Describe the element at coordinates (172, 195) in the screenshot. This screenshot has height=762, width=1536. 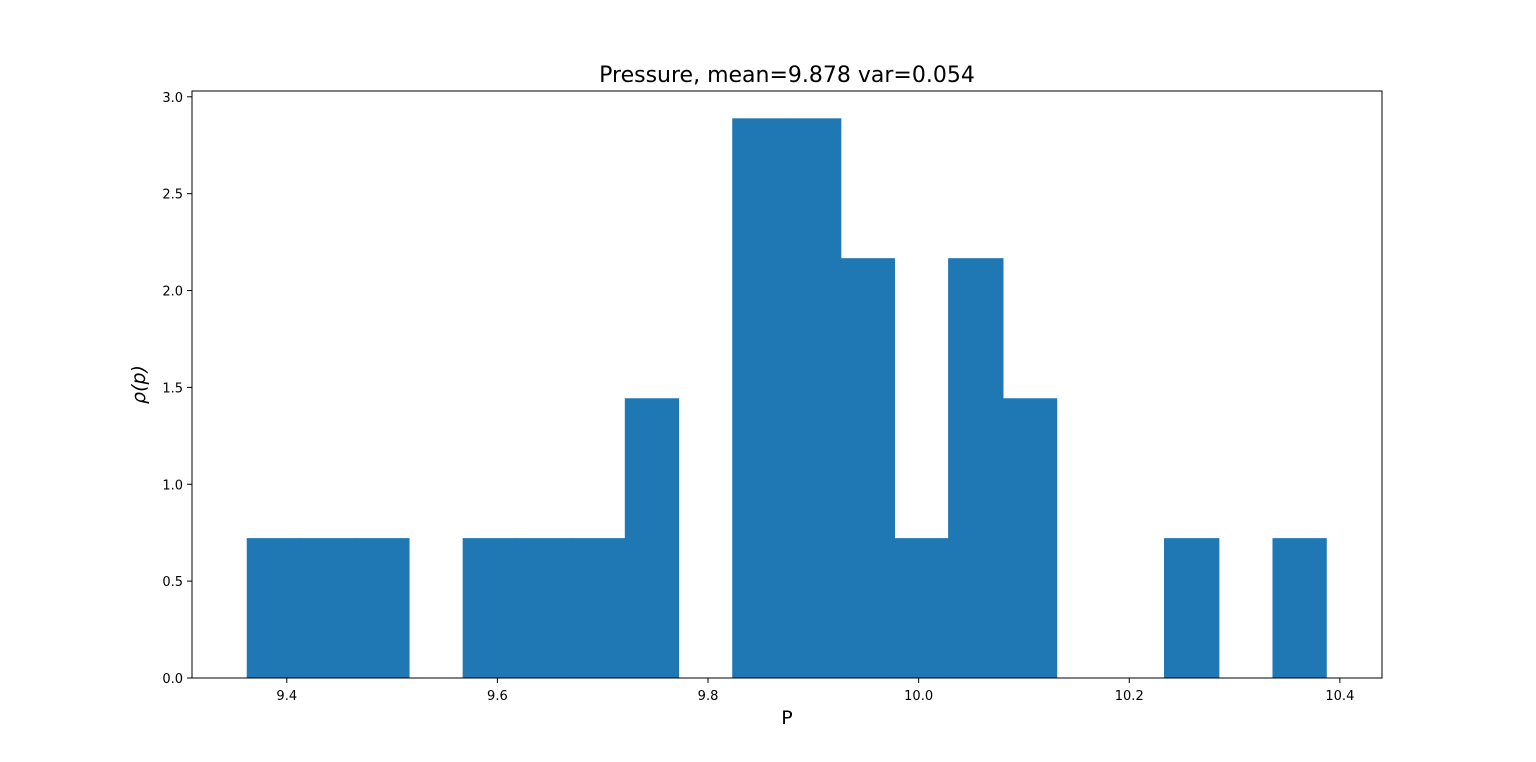
I see `y-tick-label: 2.5` at that location.